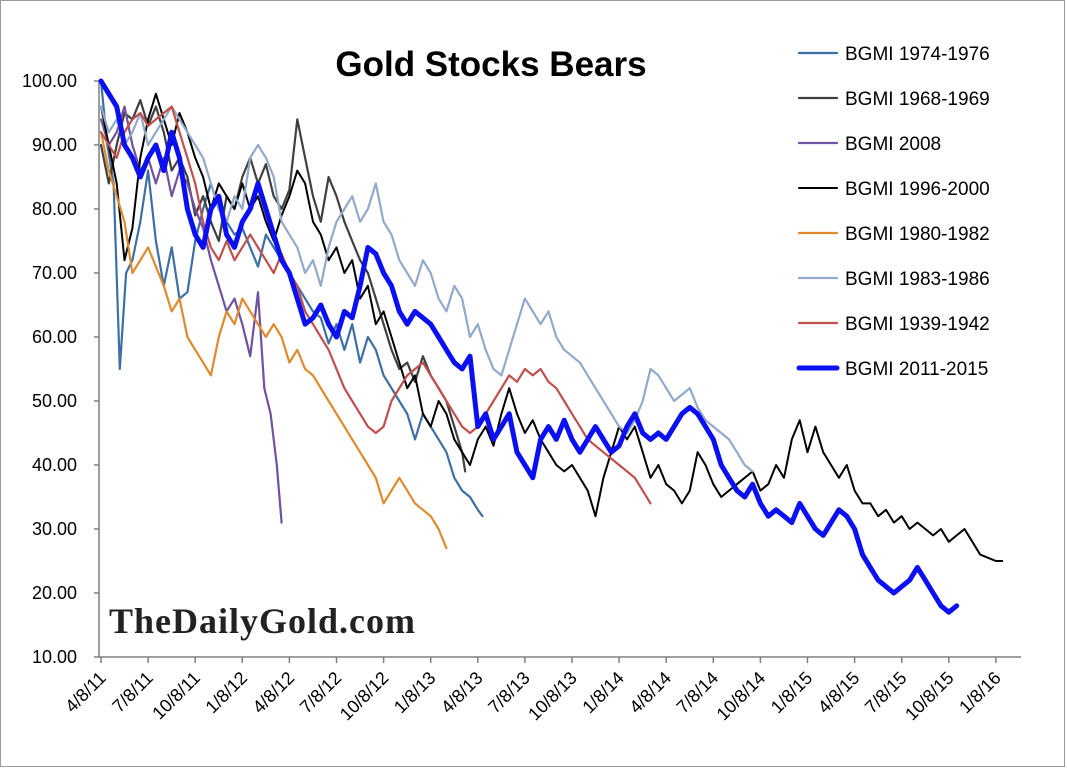 This screenshot has width=1067, height=769. What do you see at coordinates (917, 234) in the screenshot?
I see `legend-label: BGMI 1980-1982` at bounding box center [917, 234].